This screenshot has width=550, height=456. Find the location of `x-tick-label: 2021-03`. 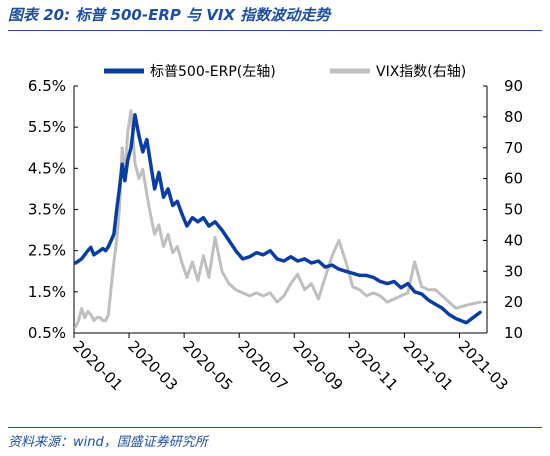

x-tick-label: 2021-03 is located at coordinates (483, 365).